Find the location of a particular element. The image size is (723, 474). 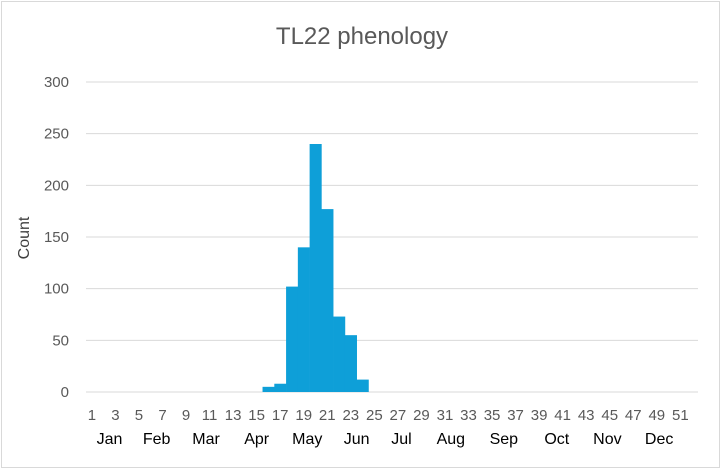

x-tick-label: 41 is located at coordinates (562, 415).